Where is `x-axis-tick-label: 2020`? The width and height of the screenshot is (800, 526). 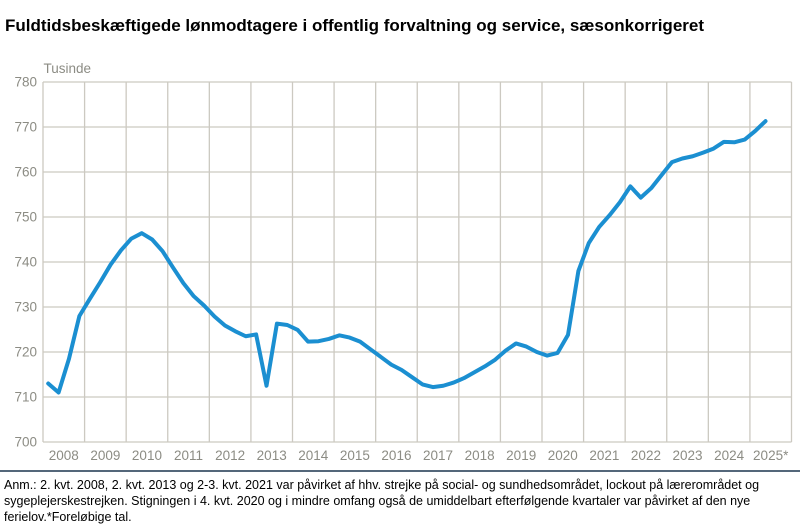 x-axis-tick-label: 2020 is located at coordinates (563, 455).